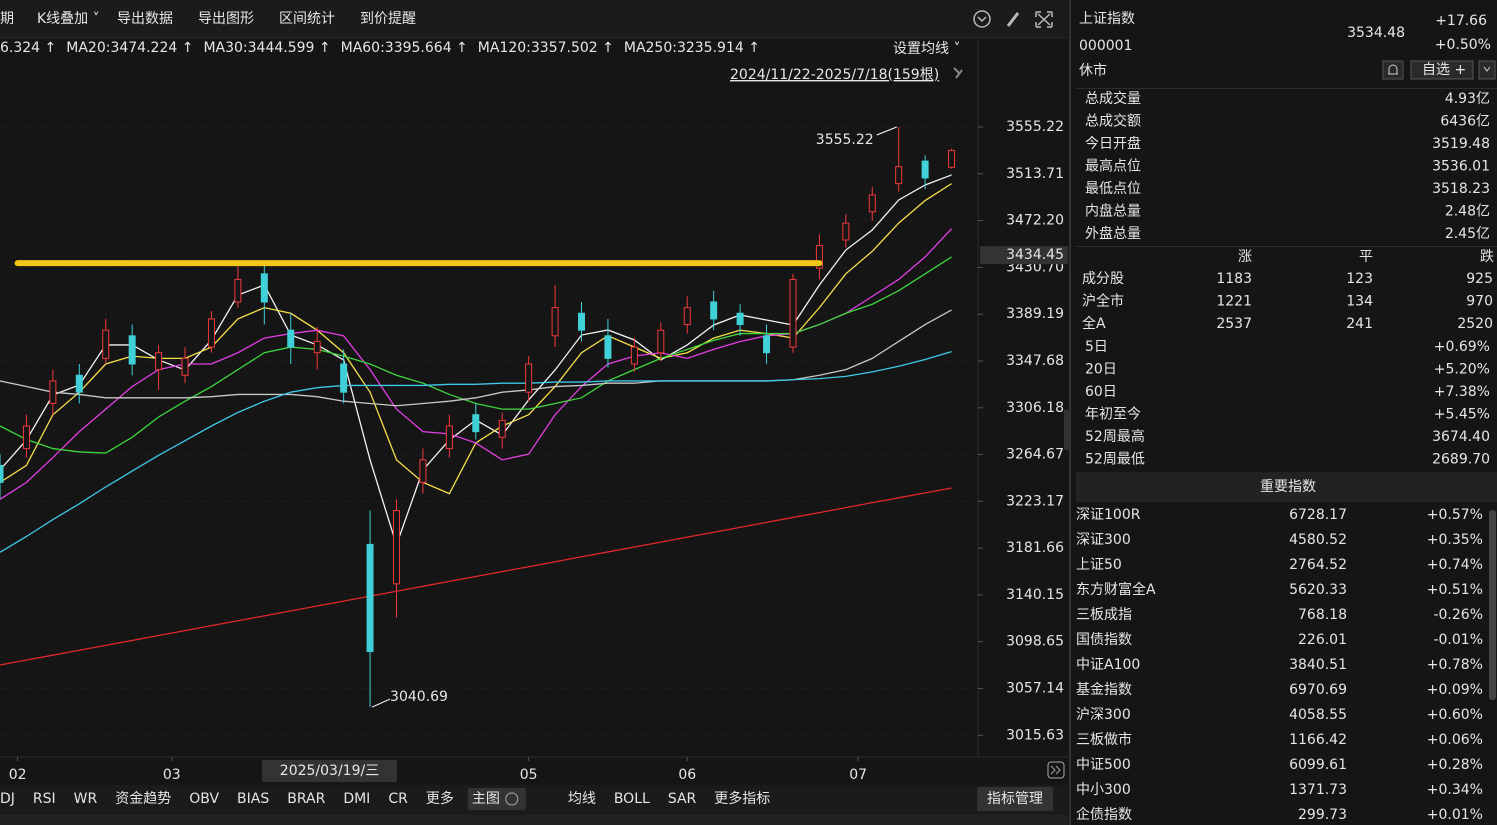  I want to click on icon-expand, so click(1056, 770).